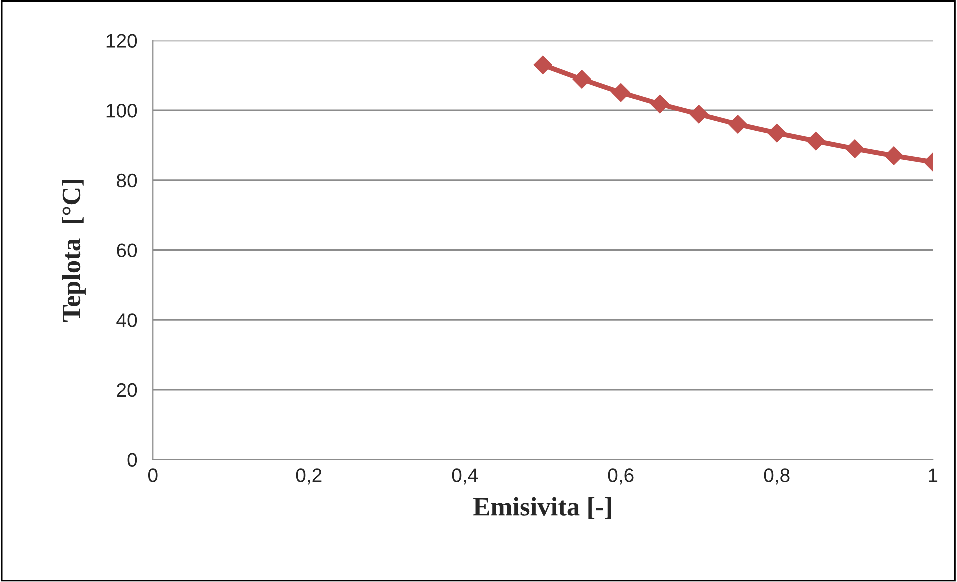 The width and height of the screenshot is (957, 582). What do you see at coordinates (153, 475) in the screenshot?
I see `x-tick-label: 0` at bounding box center [153, 475].